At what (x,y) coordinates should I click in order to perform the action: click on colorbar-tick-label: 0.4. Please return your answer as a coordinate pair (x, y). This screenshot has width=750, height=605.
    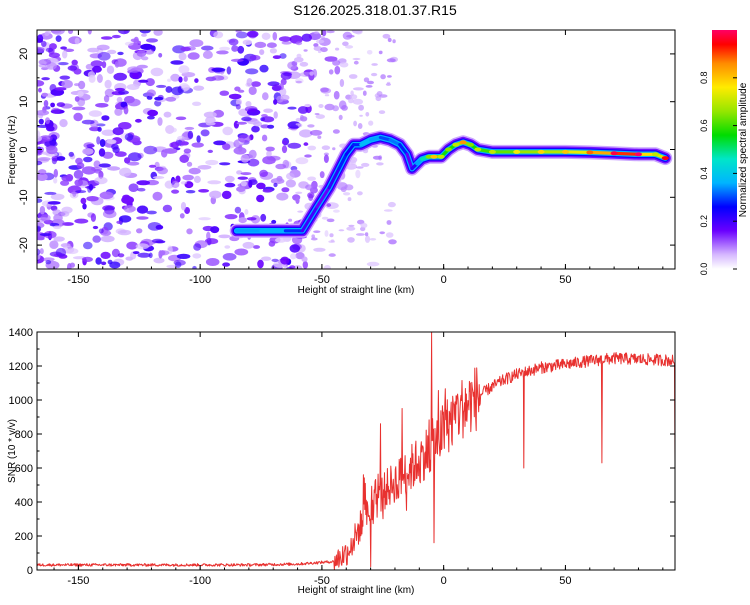
    Looking at the image, I should click on (704, 173).